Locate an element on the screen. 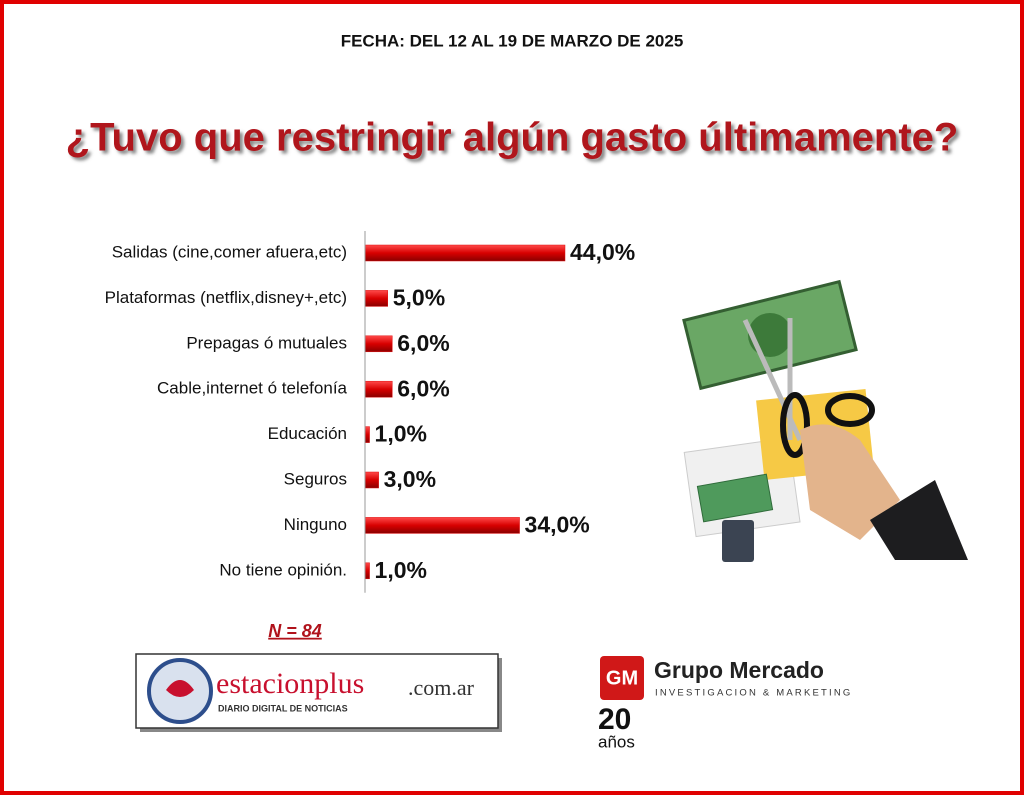 This screenshot has height=795, width=1024. calculator is located at coordinates (738, 541).